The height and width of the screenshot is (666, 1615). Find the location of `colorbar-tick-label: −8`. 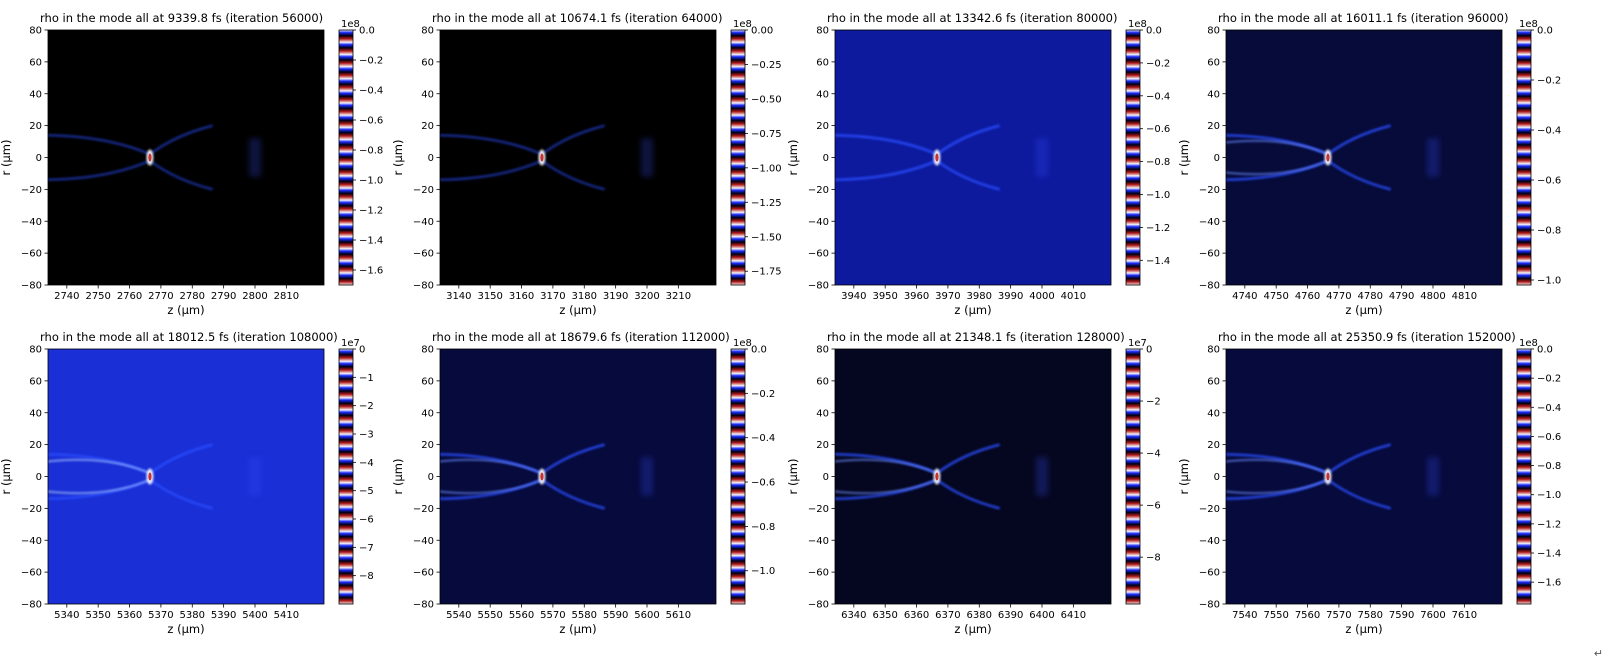

colorbar-tick-label: −8 is located at coordinates (1153, 558).